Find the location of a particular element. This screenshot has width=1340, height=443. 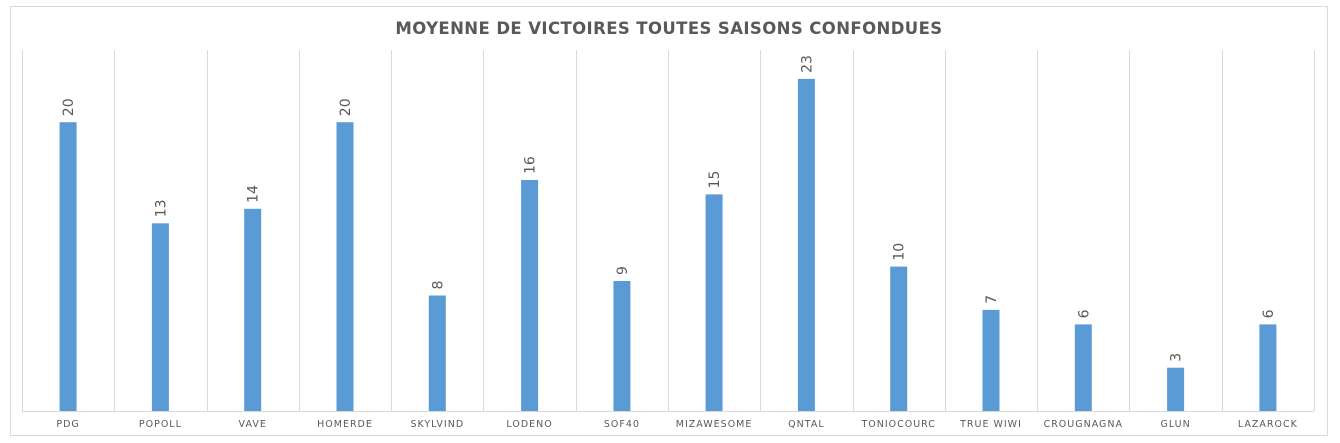

bar-pdg is located at coordinates (68, 266).